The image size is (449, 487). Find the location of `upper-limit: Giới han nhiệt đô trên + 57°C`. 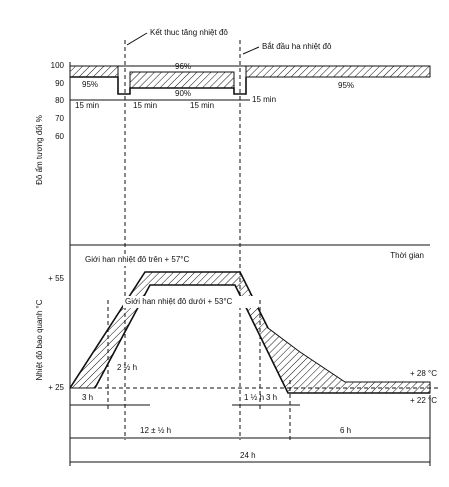

upper-limit: Giới han nhiệt đô trên + 57°C is located at coordinates (137, 259).